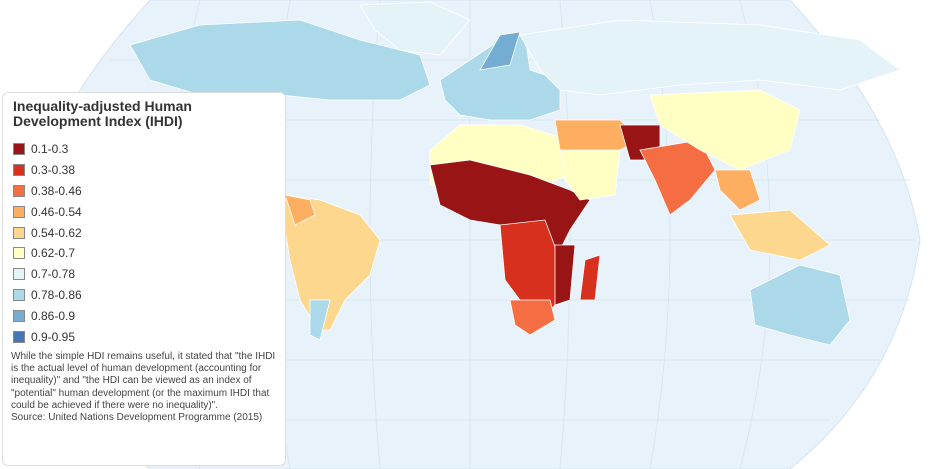 This screenshot has height=469, width=940. I want to click on legend-label: 0.1-0.3, so click(50, 149).